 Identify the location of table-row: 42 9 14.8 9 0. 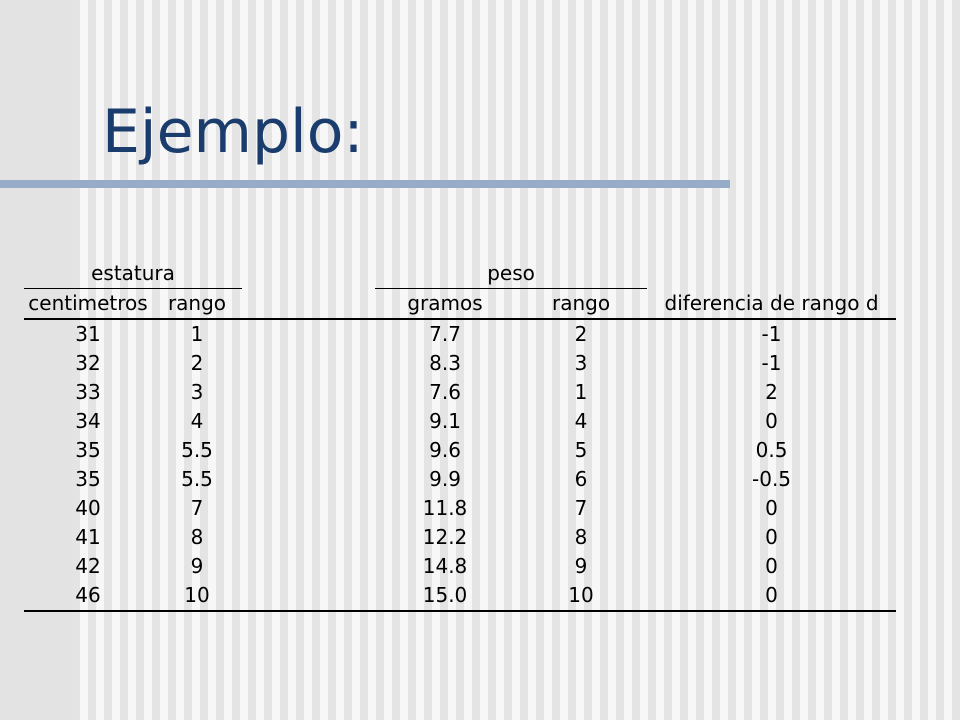
(460, 566).